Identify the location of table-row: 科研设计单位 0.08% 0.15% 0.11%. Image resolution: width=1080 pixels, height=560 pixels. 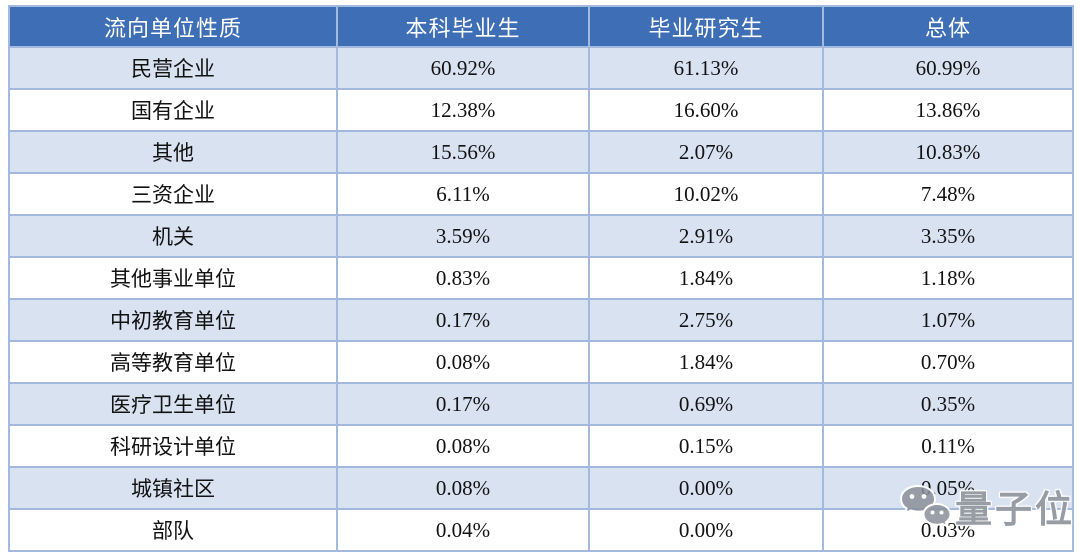
(541, 446).